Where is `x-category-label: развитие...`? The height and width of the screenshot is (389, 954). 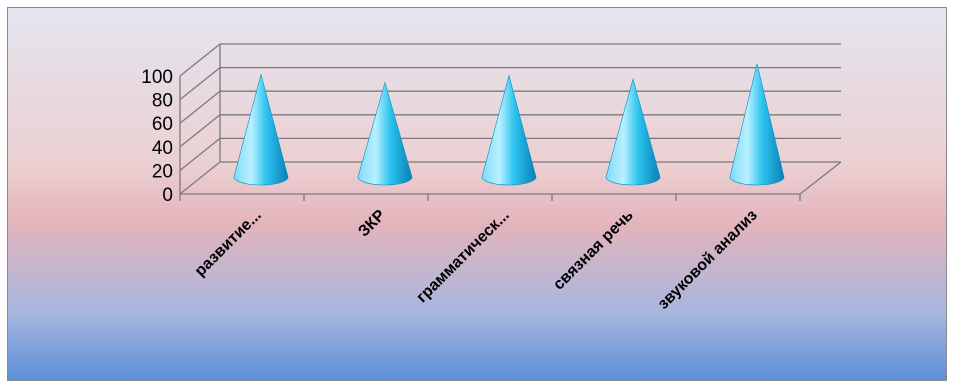 x-category-label: развитие... is located at coordinates (228, 243).